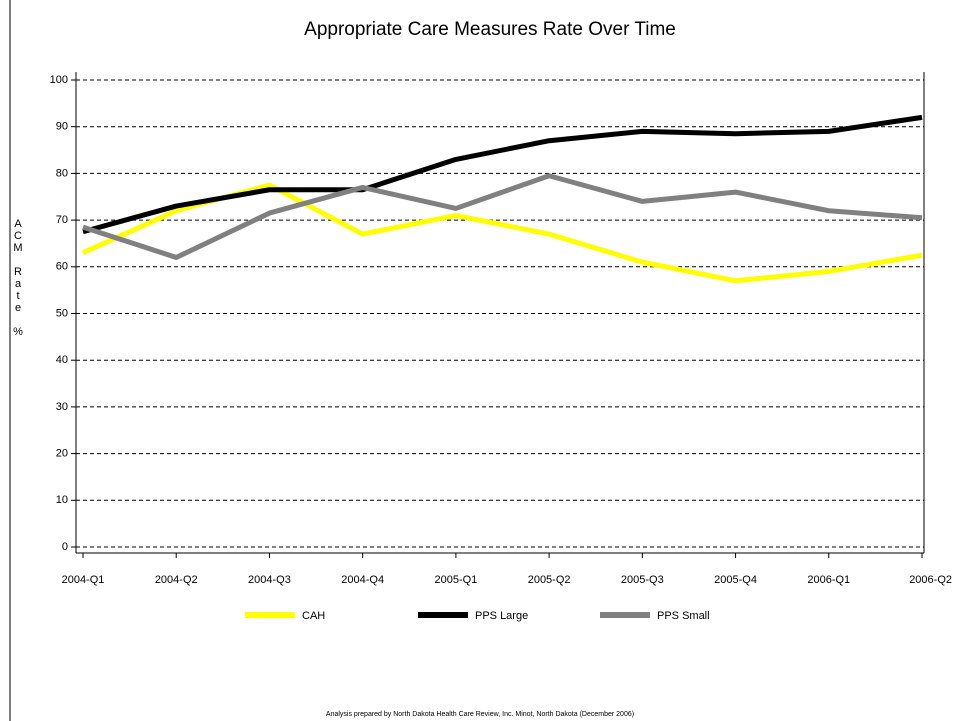 The height and width of the screenshot is (721, 954). What do you see at coordinates (642, 580) in the screenshot?
I see `x-tick-label: 2005-Q3` at bounding box center [642, 580].